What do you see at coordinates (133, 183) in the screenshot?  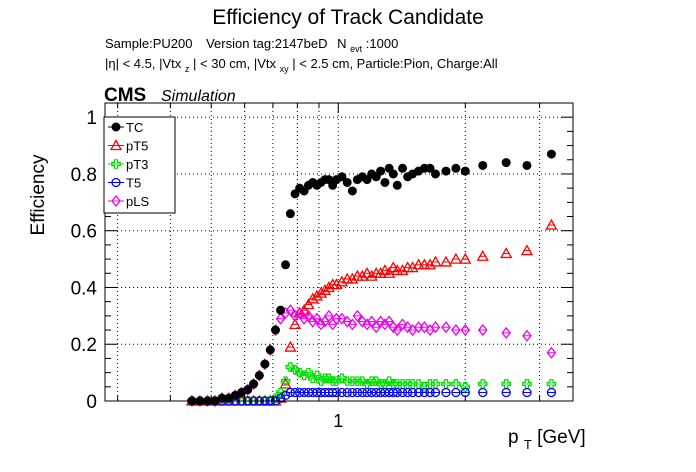 I see `legend-label: T5` at bounding box center [133, 183].